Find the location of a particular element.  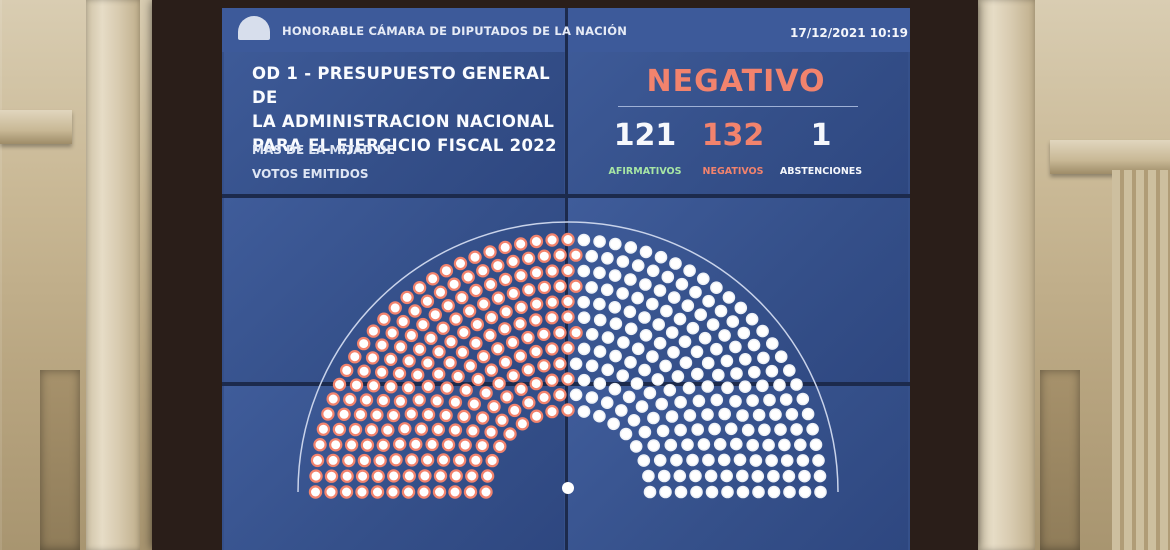

wall-panel-left is located at coordinates (60, 460).